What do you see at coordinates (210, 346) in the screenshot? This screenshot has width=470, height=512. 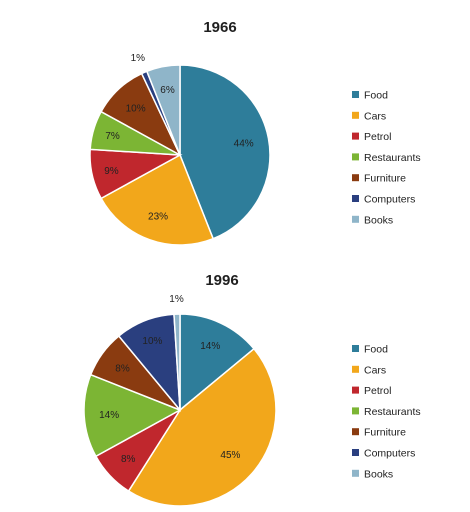 I see `slice-label-food: 14%` at bounding box center [210, 346].